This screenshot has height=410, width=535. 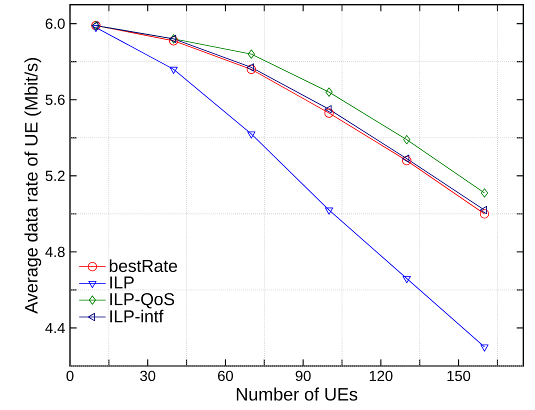 I want to click on x-tick-label: 150, so click(x=458, y=376).